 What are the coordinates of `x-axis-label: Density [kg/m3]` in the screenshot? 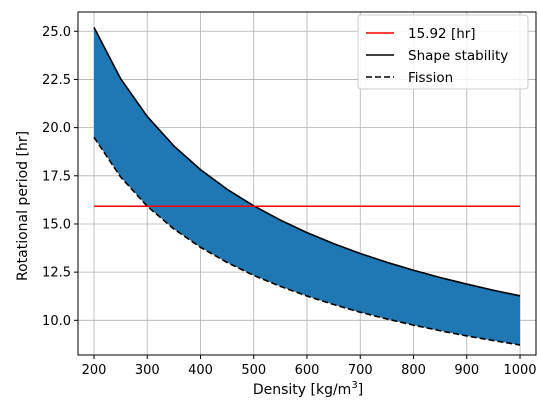 It's located at (308, 389).